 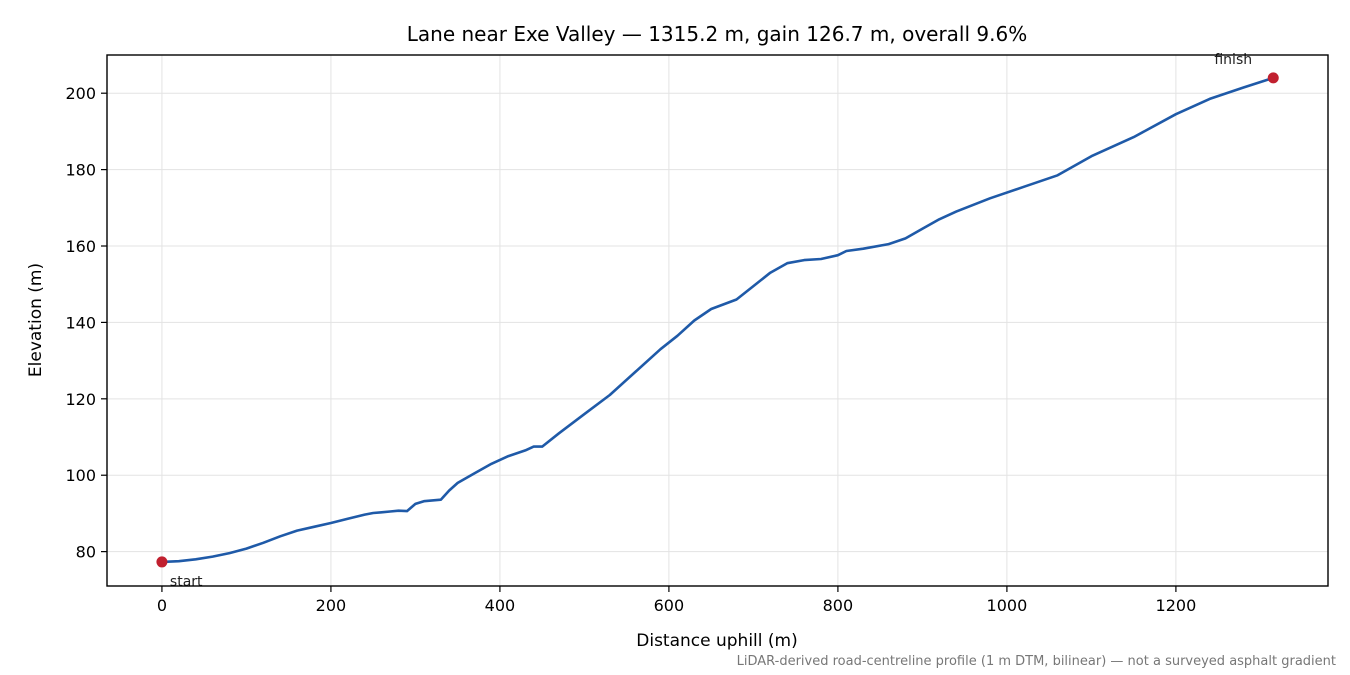 What do you see at coordinates (716, 641) in the screenshot?
I see `x-axis-label: Distance uphill (m)` at bounding box center [716, 641].